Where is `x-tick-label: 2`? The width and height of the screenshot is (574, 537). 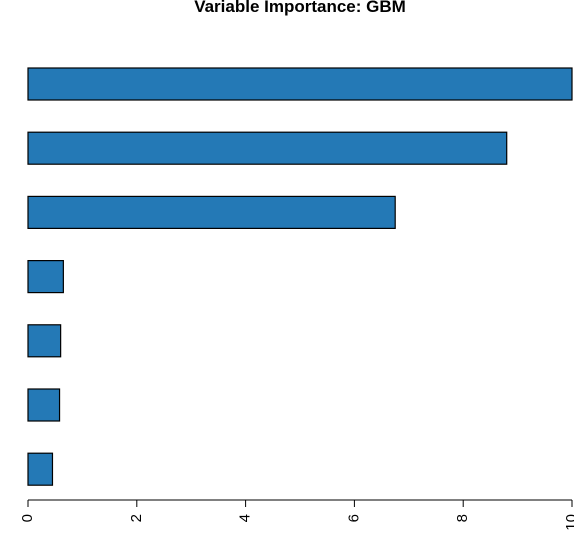
x-tick-label: 2 is located at coordinates (136, 518).